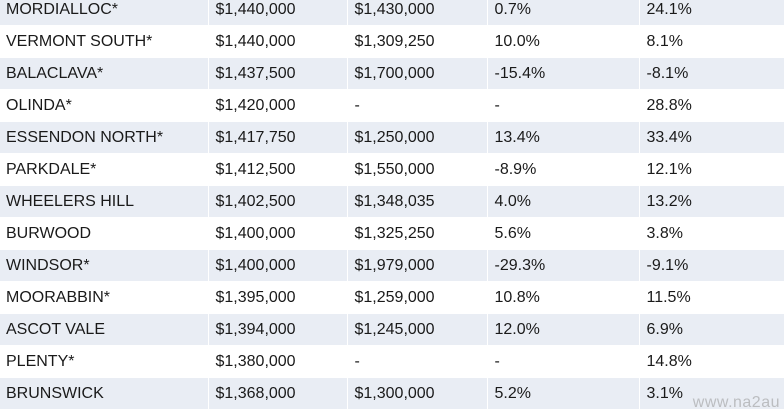 The height and width of the screenshot is (414, 784). I want to click on change-cell: 11.5%, so click(711, 297).